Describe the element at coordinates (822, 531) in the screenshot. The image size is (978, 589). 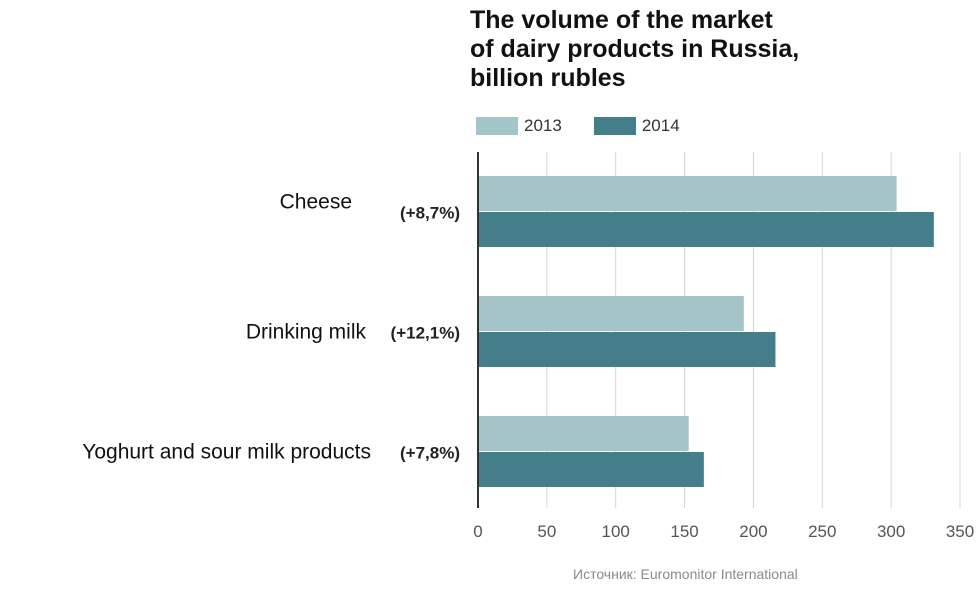
I see `x-tick-label: 250` at that location.